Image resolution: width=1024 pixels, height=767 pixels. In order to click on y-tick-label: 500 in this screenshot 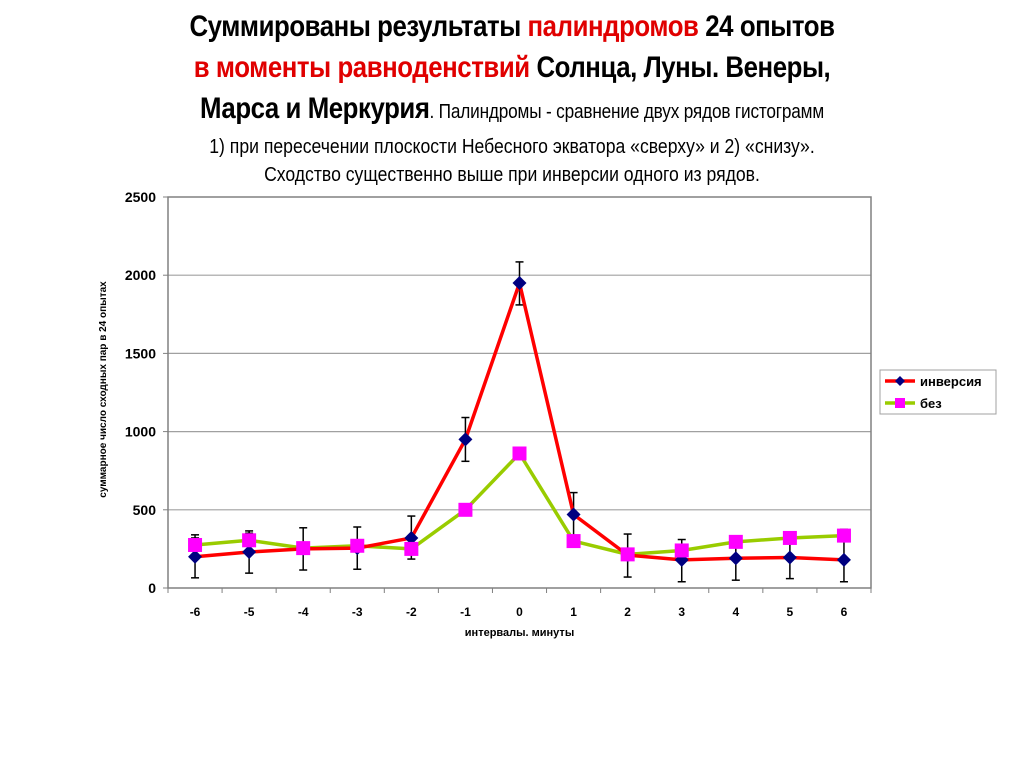, I will do `click(145, 510)`.